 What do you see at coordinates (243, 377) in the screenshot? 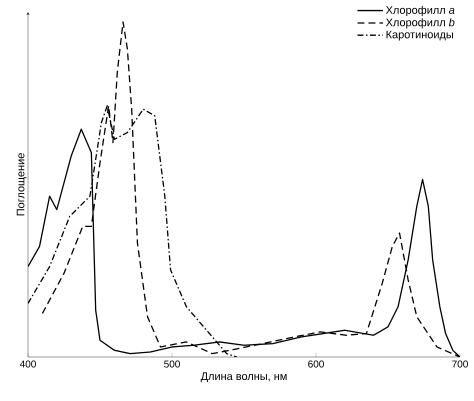
I see `x-axis-title: Длина волны, нм` at bounding box center [243, 377].